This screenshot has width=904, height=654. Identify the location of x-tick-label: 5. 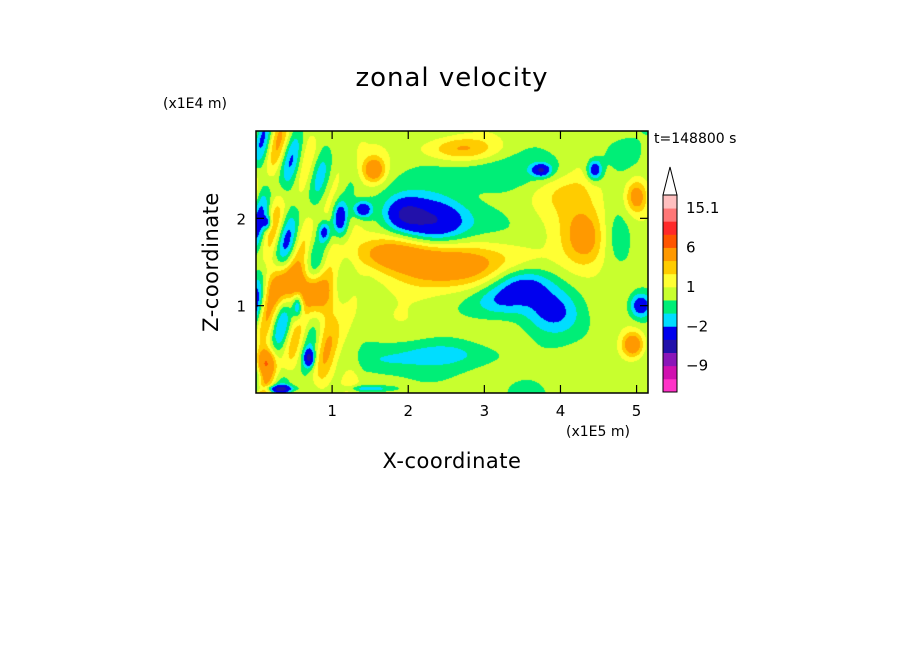
(637, 411).